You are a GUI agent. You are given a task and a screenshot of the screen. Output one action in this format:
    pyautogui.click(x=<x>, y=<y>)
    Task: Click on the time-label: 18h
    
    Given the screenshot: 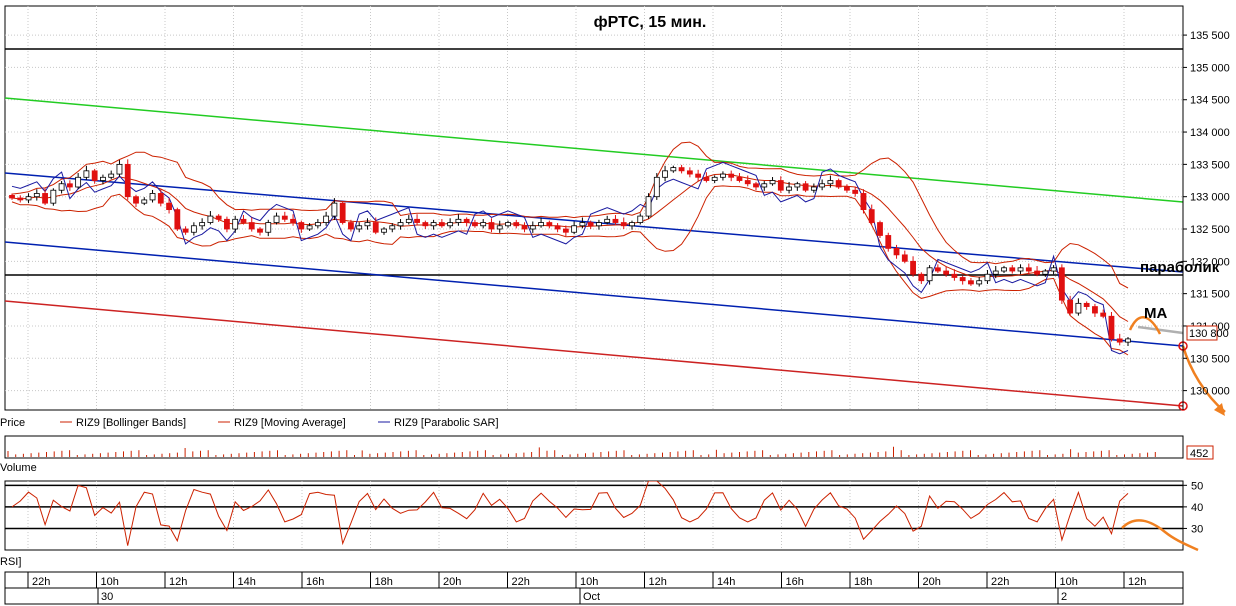 What is the action you would take?
    pyautogui.click(x=384, y=582)
    